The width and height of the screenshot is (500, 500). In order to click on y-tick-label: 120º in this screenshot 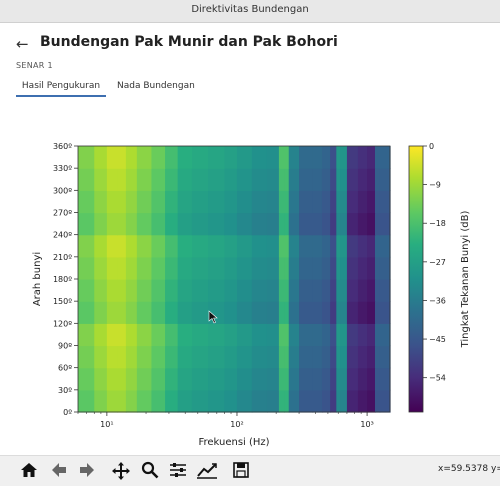, I will do `click(62, 323)`.